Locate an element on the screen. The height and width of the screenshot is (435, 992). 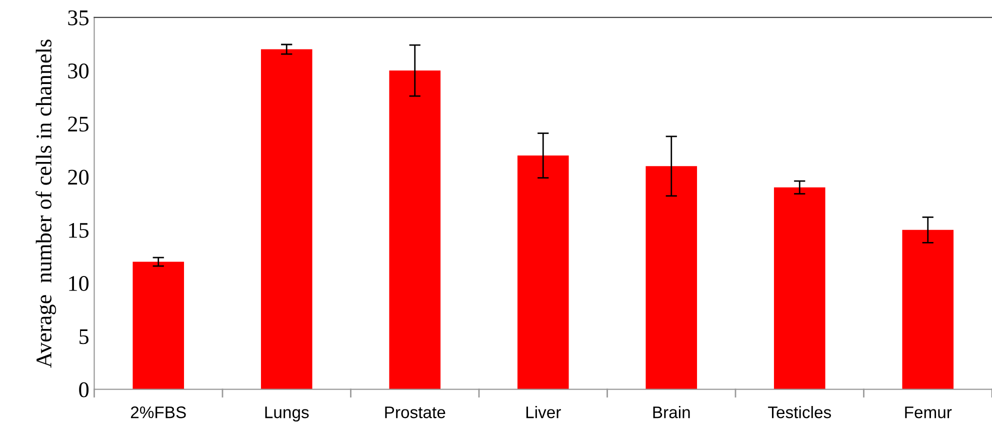
y-tick-label: 30 is located at coordinates (78, 70).